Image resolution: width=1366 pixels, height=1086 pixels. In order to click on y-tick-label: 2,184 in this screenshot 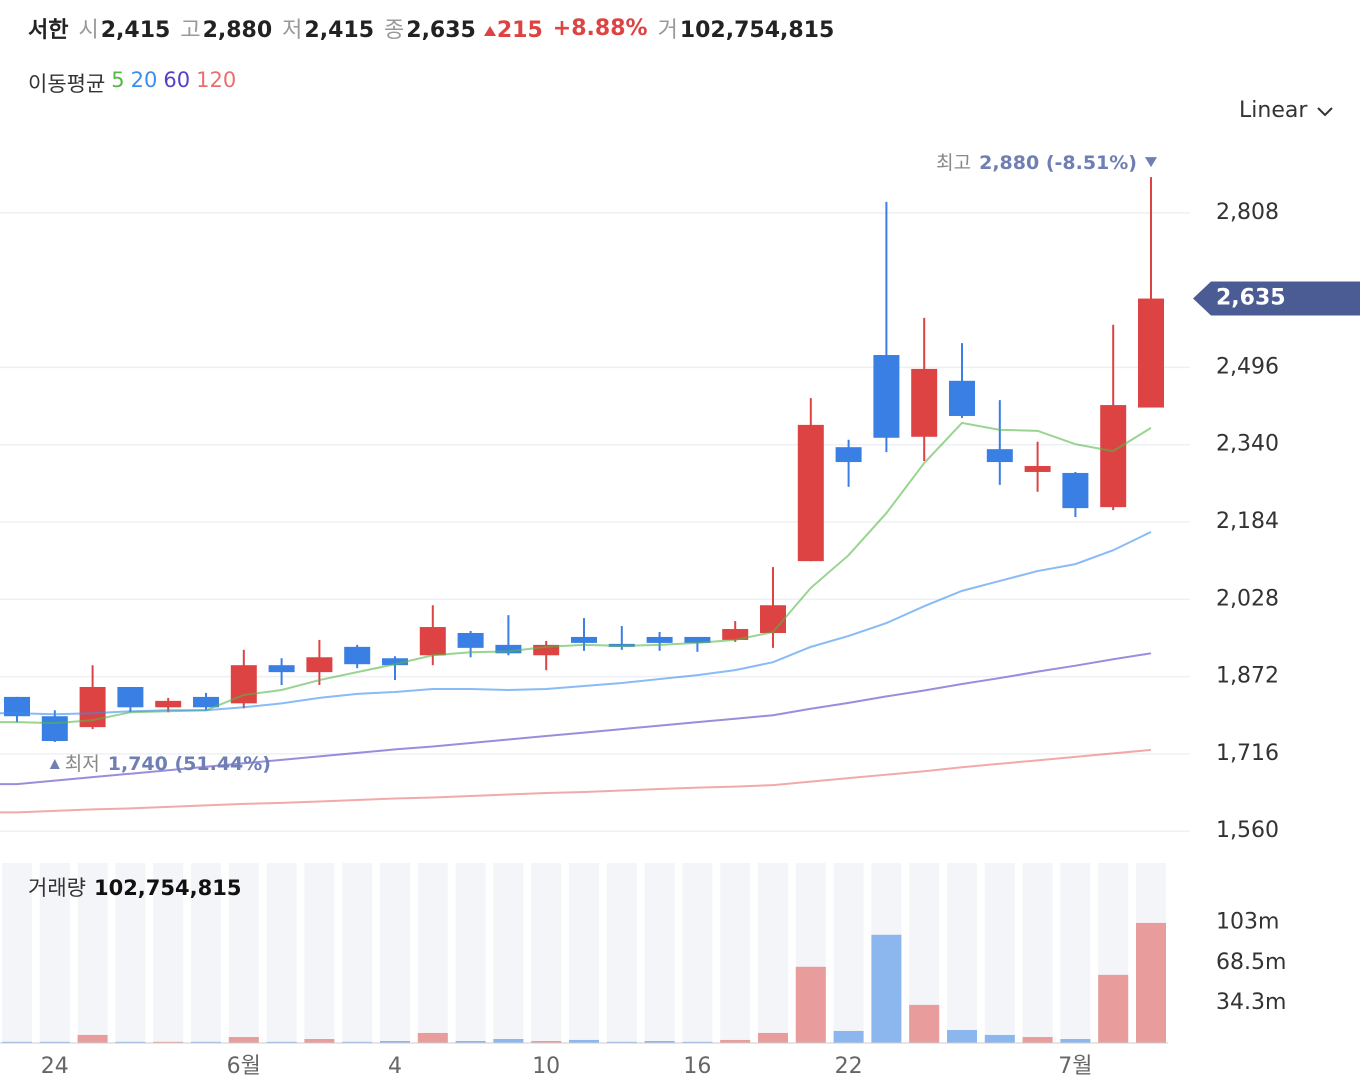, I will do `click(1247, 521)`.